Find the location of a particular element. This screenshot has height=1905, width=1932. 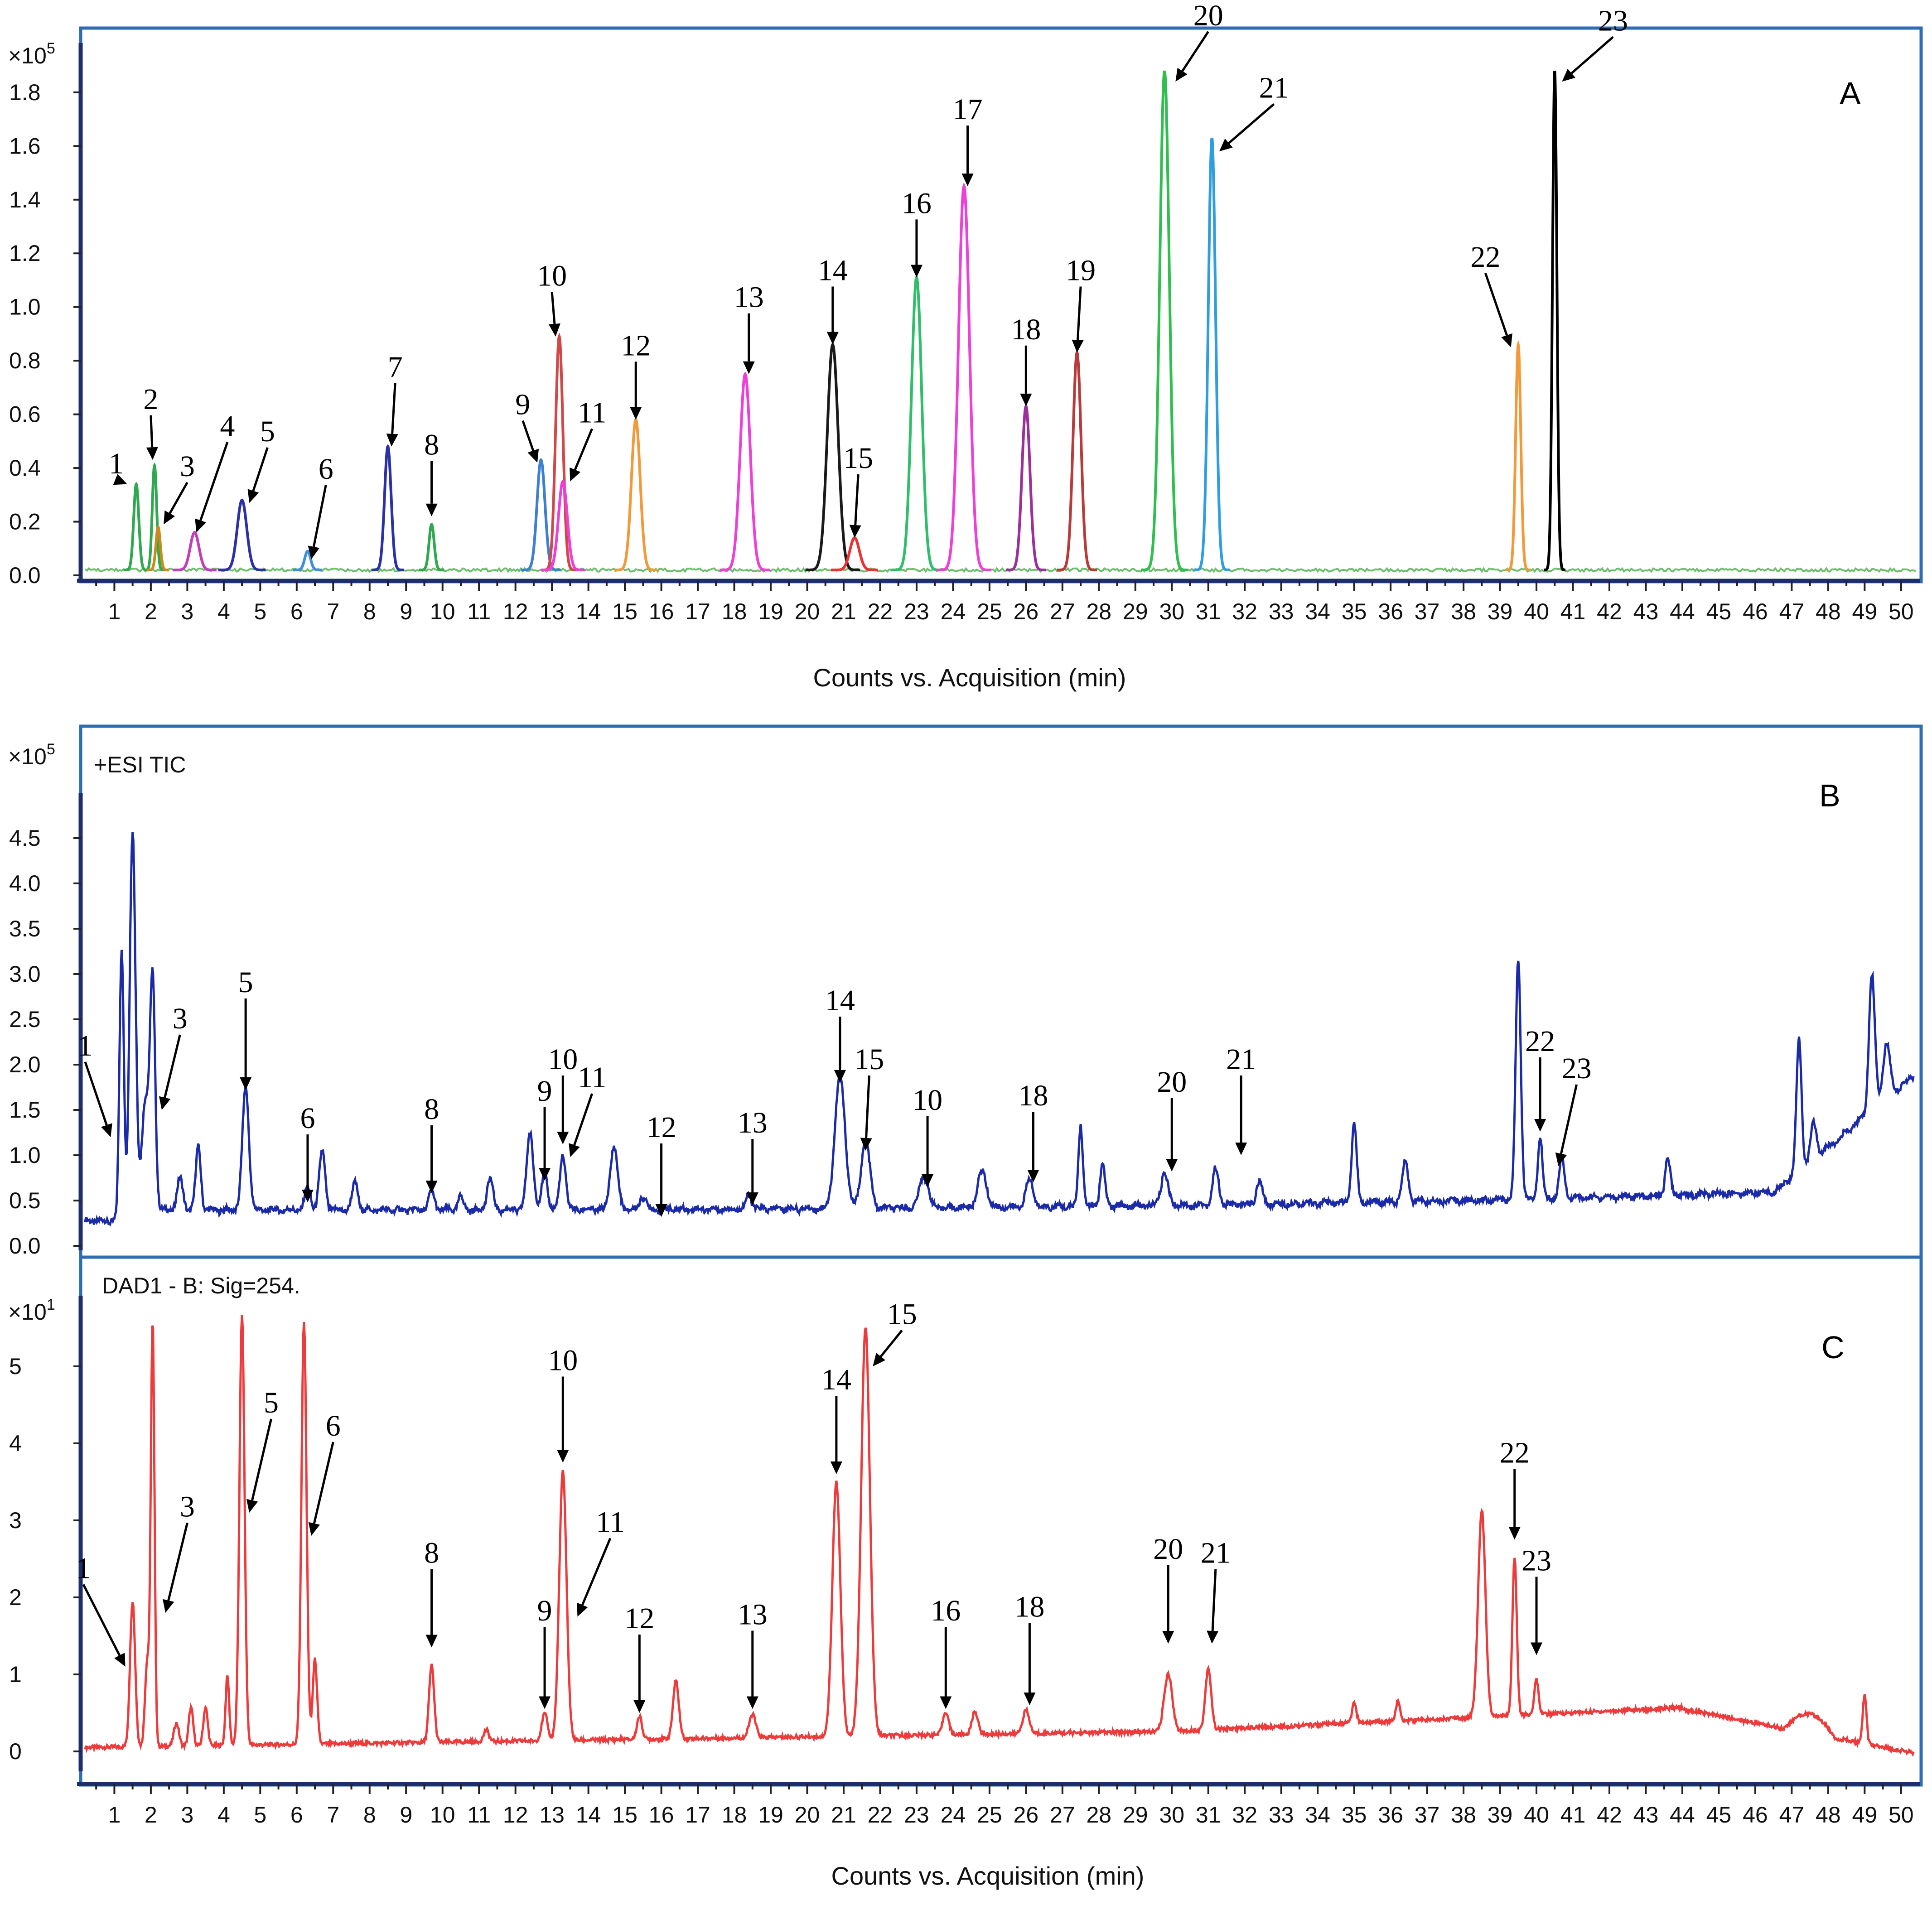

panel-a-y-tick-label: 1.2 is located at coordinates (25, 253).